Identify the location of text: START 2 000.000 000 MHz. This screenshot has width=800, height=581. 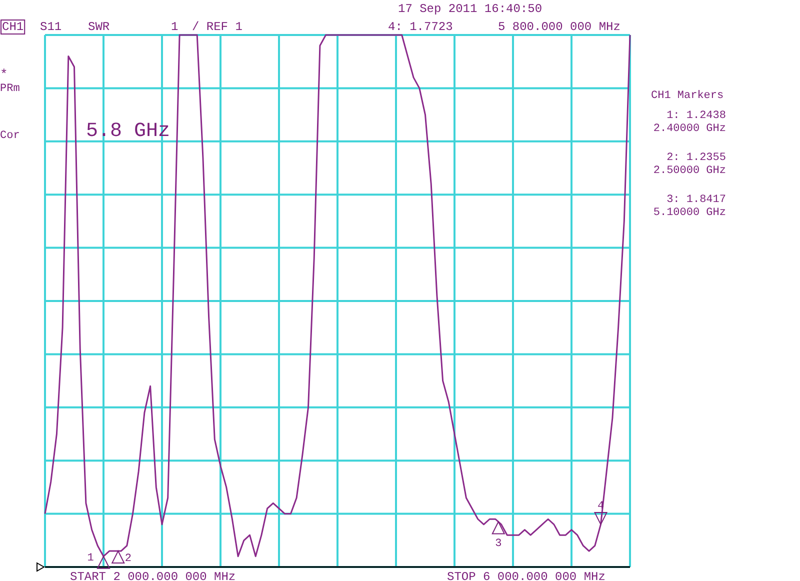
(153, 575).